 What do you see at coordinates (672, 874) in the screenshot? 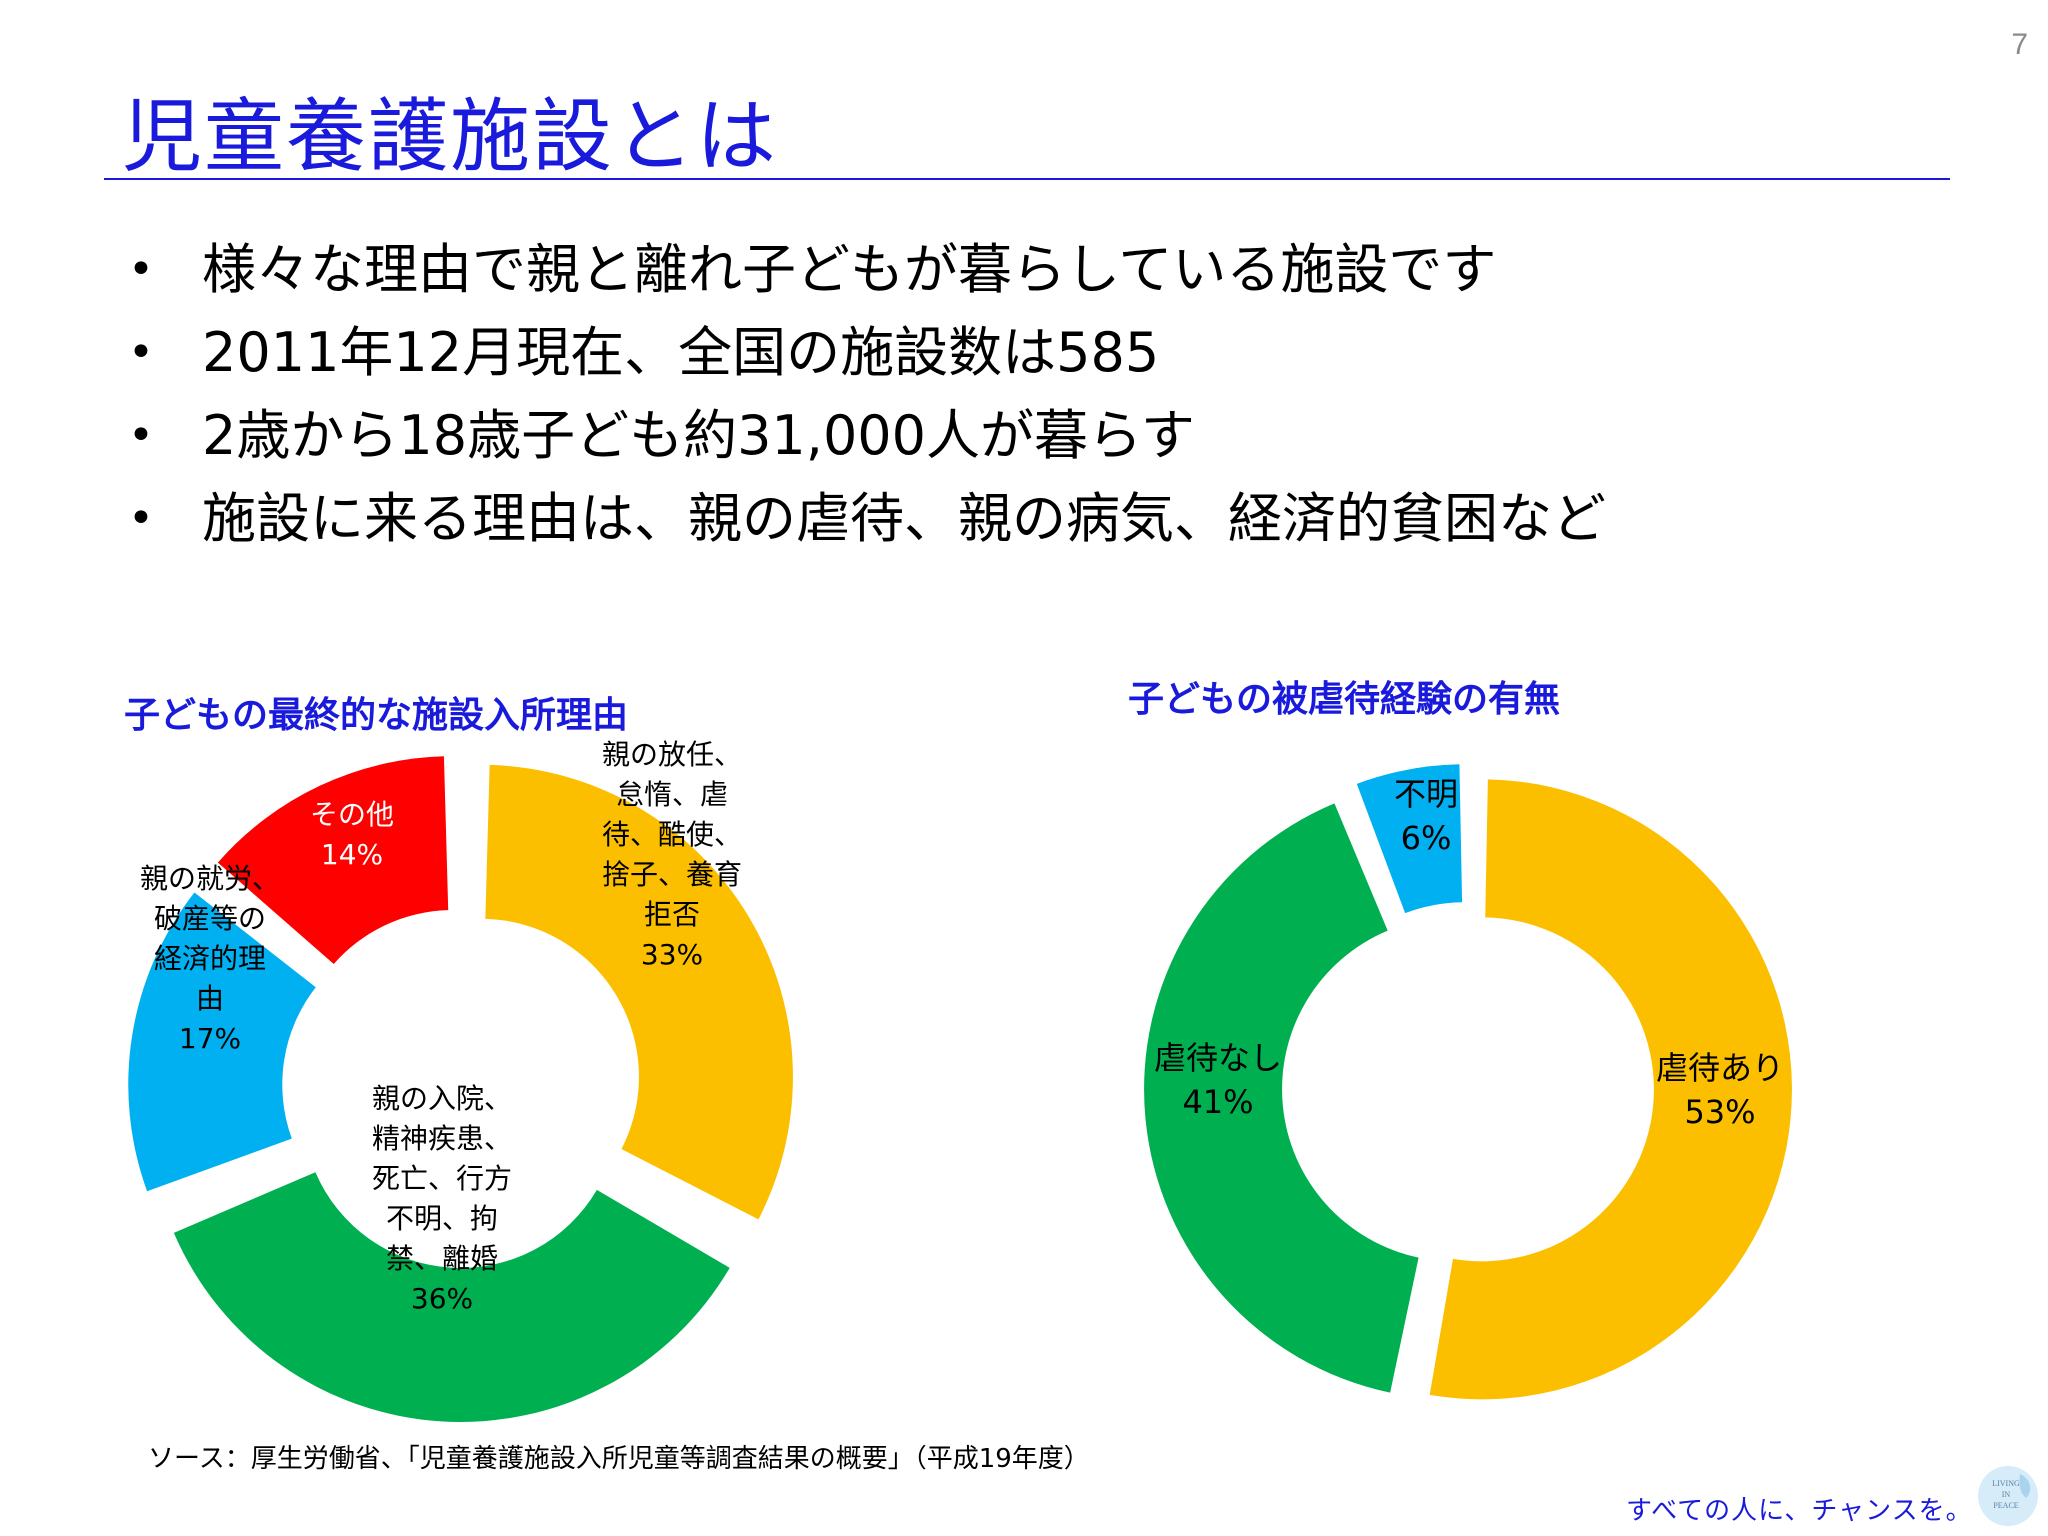
I see `segment-category-label: 捨子、養育` at bounding box center [672, 874].